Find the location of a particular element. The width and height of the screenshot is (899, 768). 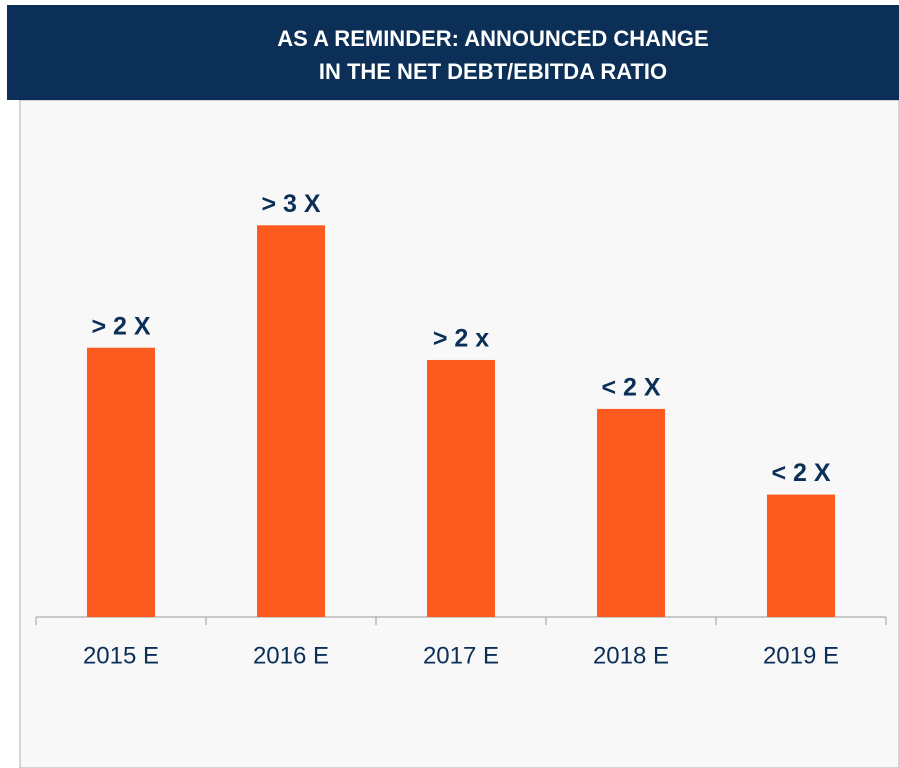

chart-title: AS A REMINDER: ANNOUNCED CHANGE is located at coordinates (492, 38).